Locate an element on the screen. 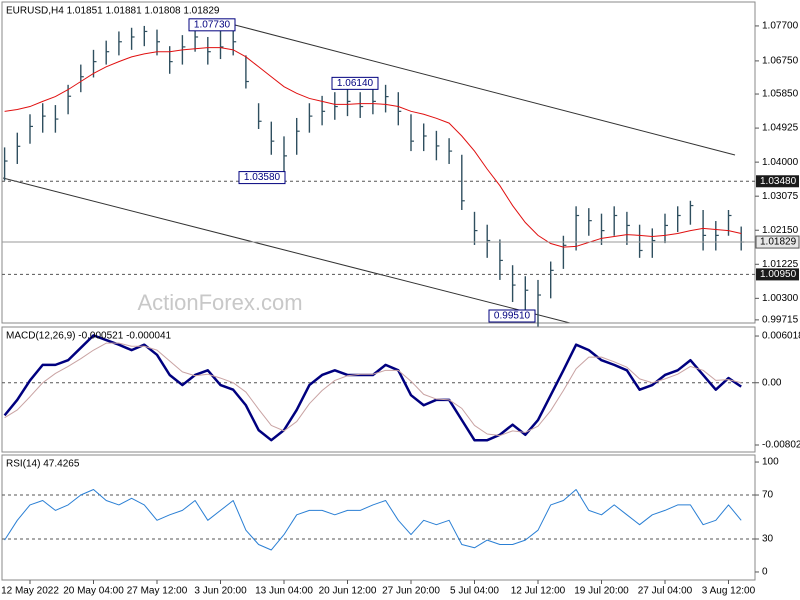  y-tick-label: 0 is located at coordinates (765, 572).